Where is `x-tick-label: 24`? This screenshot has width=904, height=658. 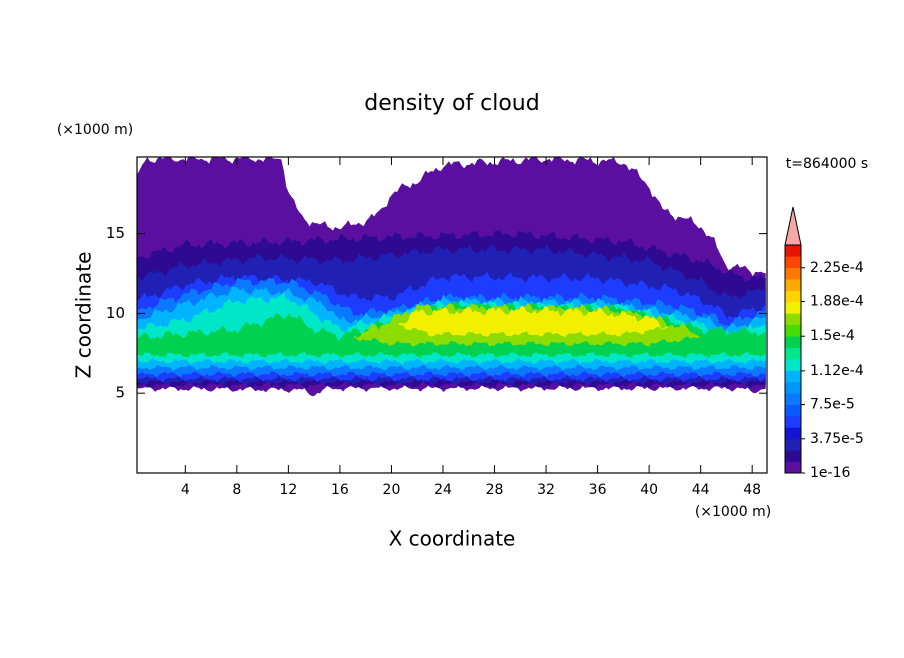
x-tick-label: 24 is located at coordinates (443, 490).